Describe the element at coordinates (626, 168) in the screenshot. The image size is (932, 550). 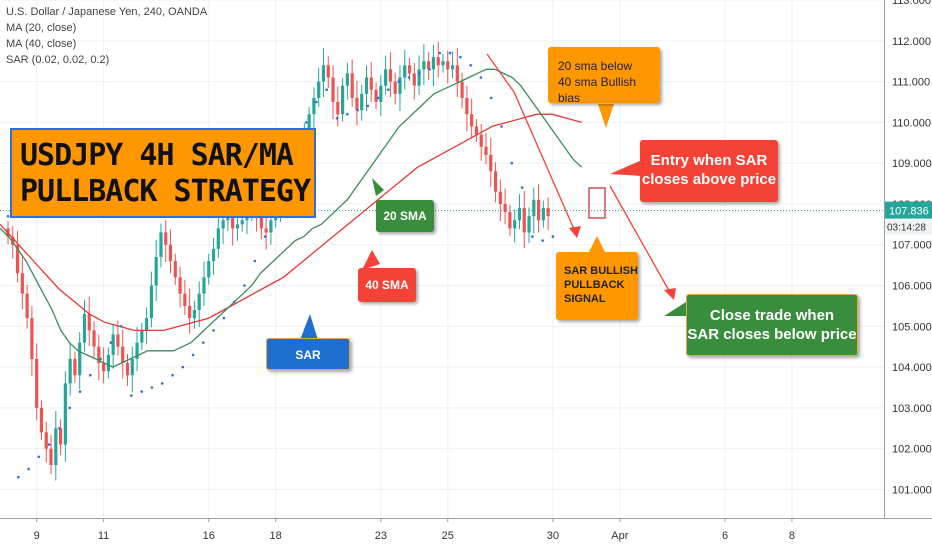
I see `entry-pointer` at that location.